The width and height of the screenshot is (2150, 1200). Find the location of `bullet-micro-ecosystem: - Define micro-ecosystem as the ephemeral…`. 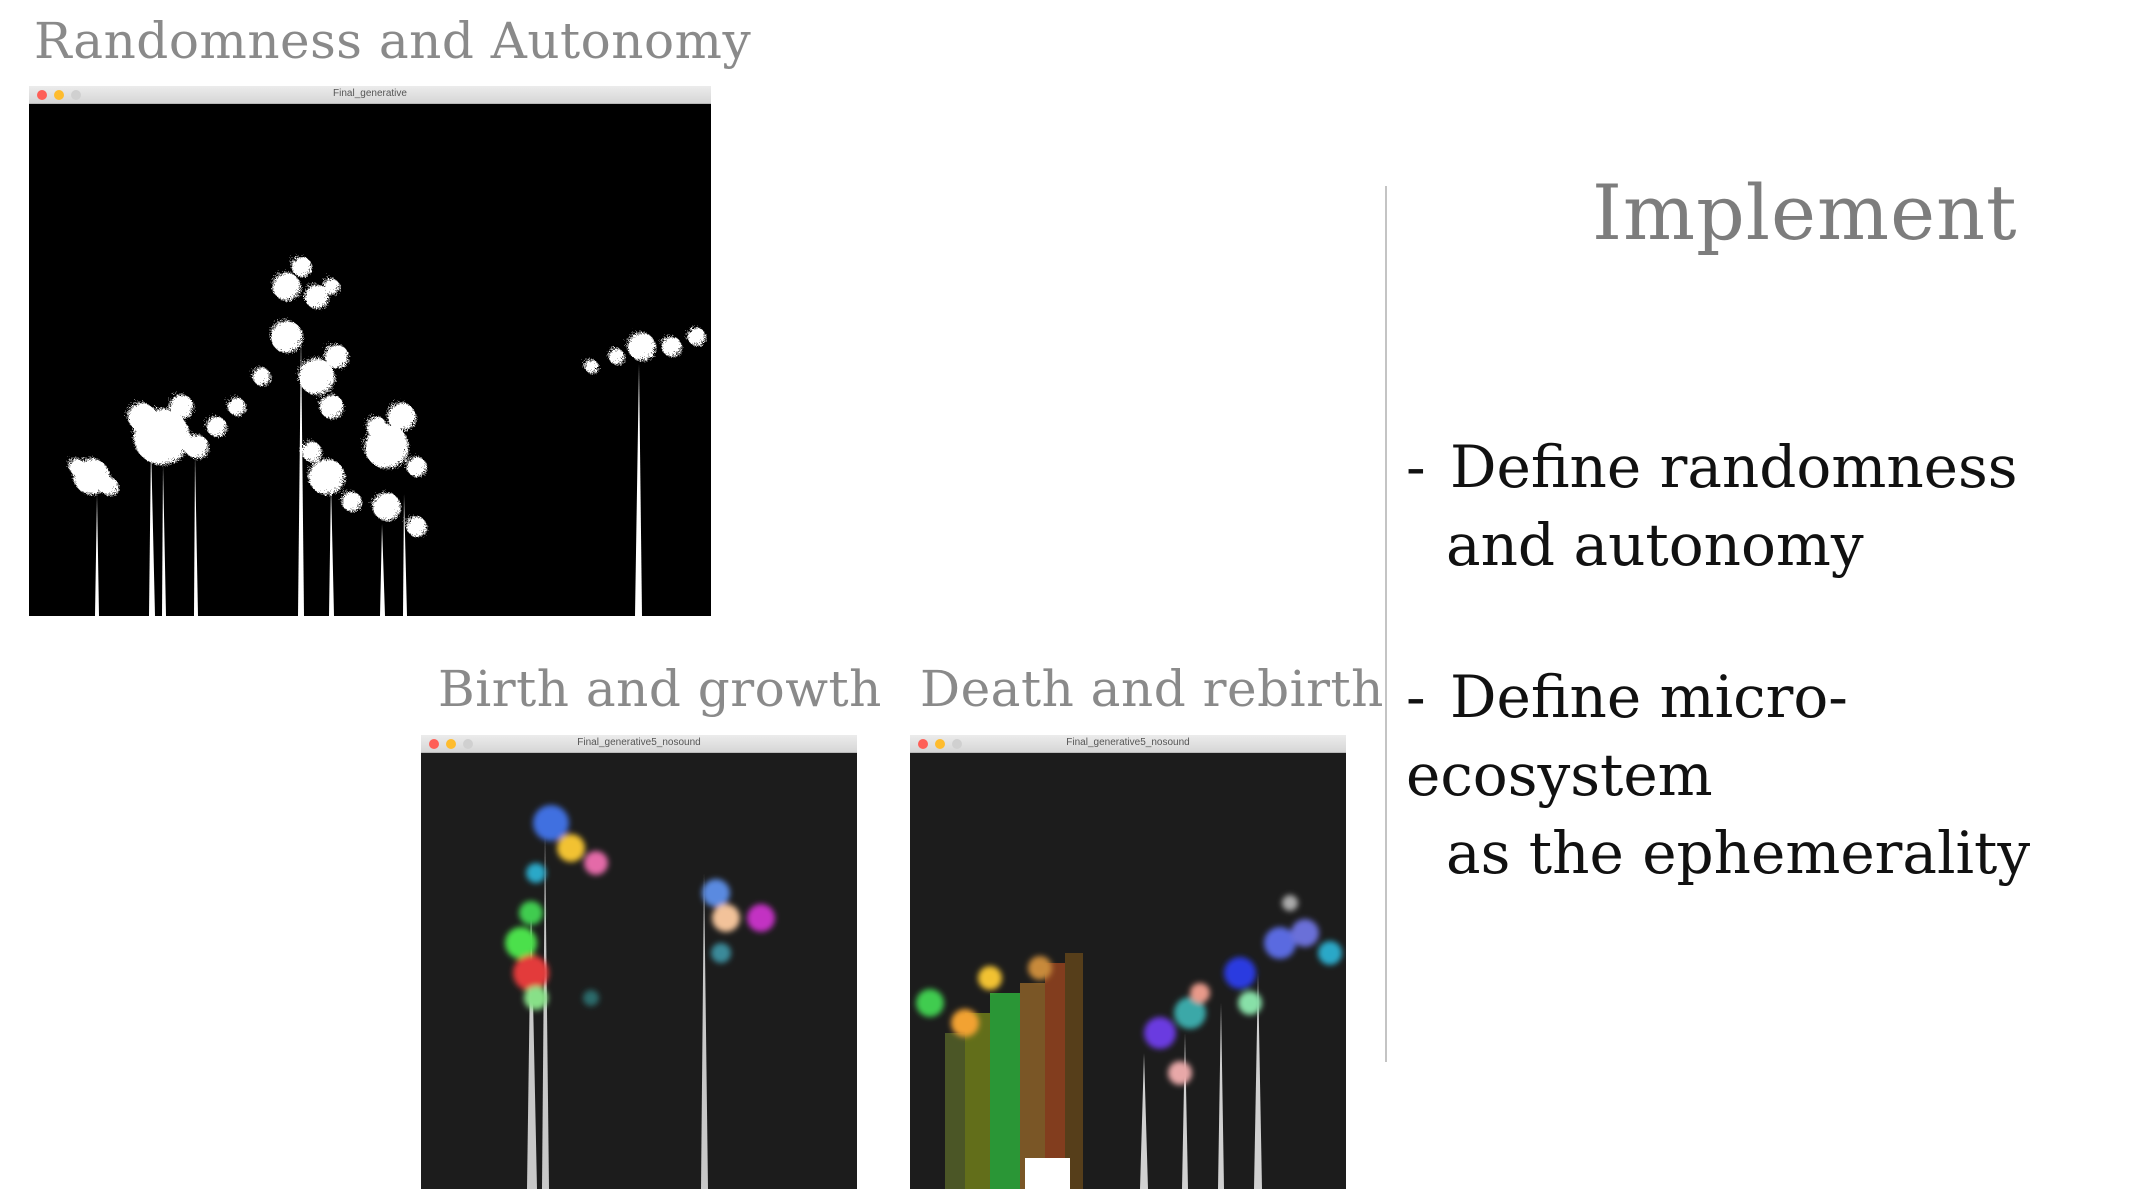

bullet-micro-ecosystem: - Define micro-ecosystem as the ephemeral… is located at coordinates (1778, 775).